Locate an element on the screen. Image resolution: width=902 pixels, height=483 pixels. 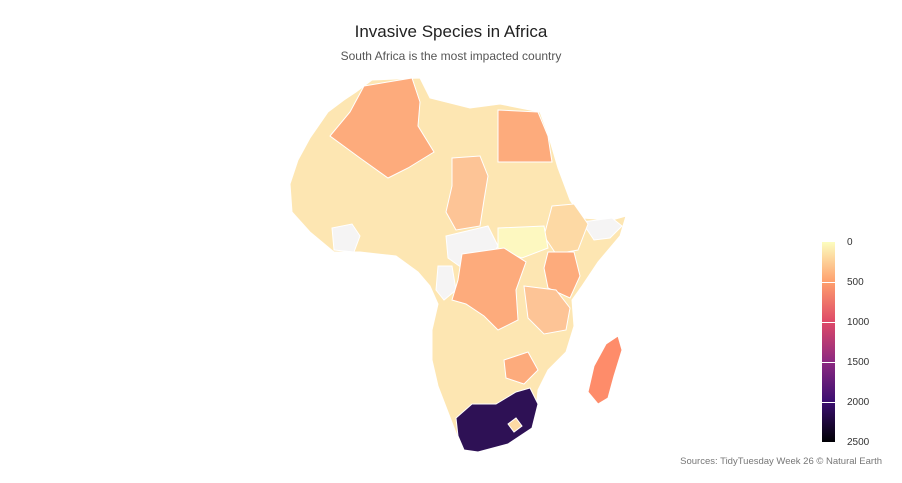
legend-label-1000: 1000 is located at coordinates (858, 322).